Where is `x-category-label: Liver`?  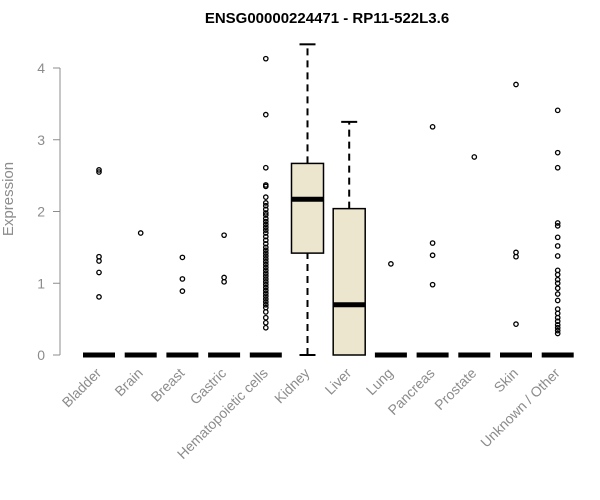
x-category-label: Liver is located at coordinates (338, 381).